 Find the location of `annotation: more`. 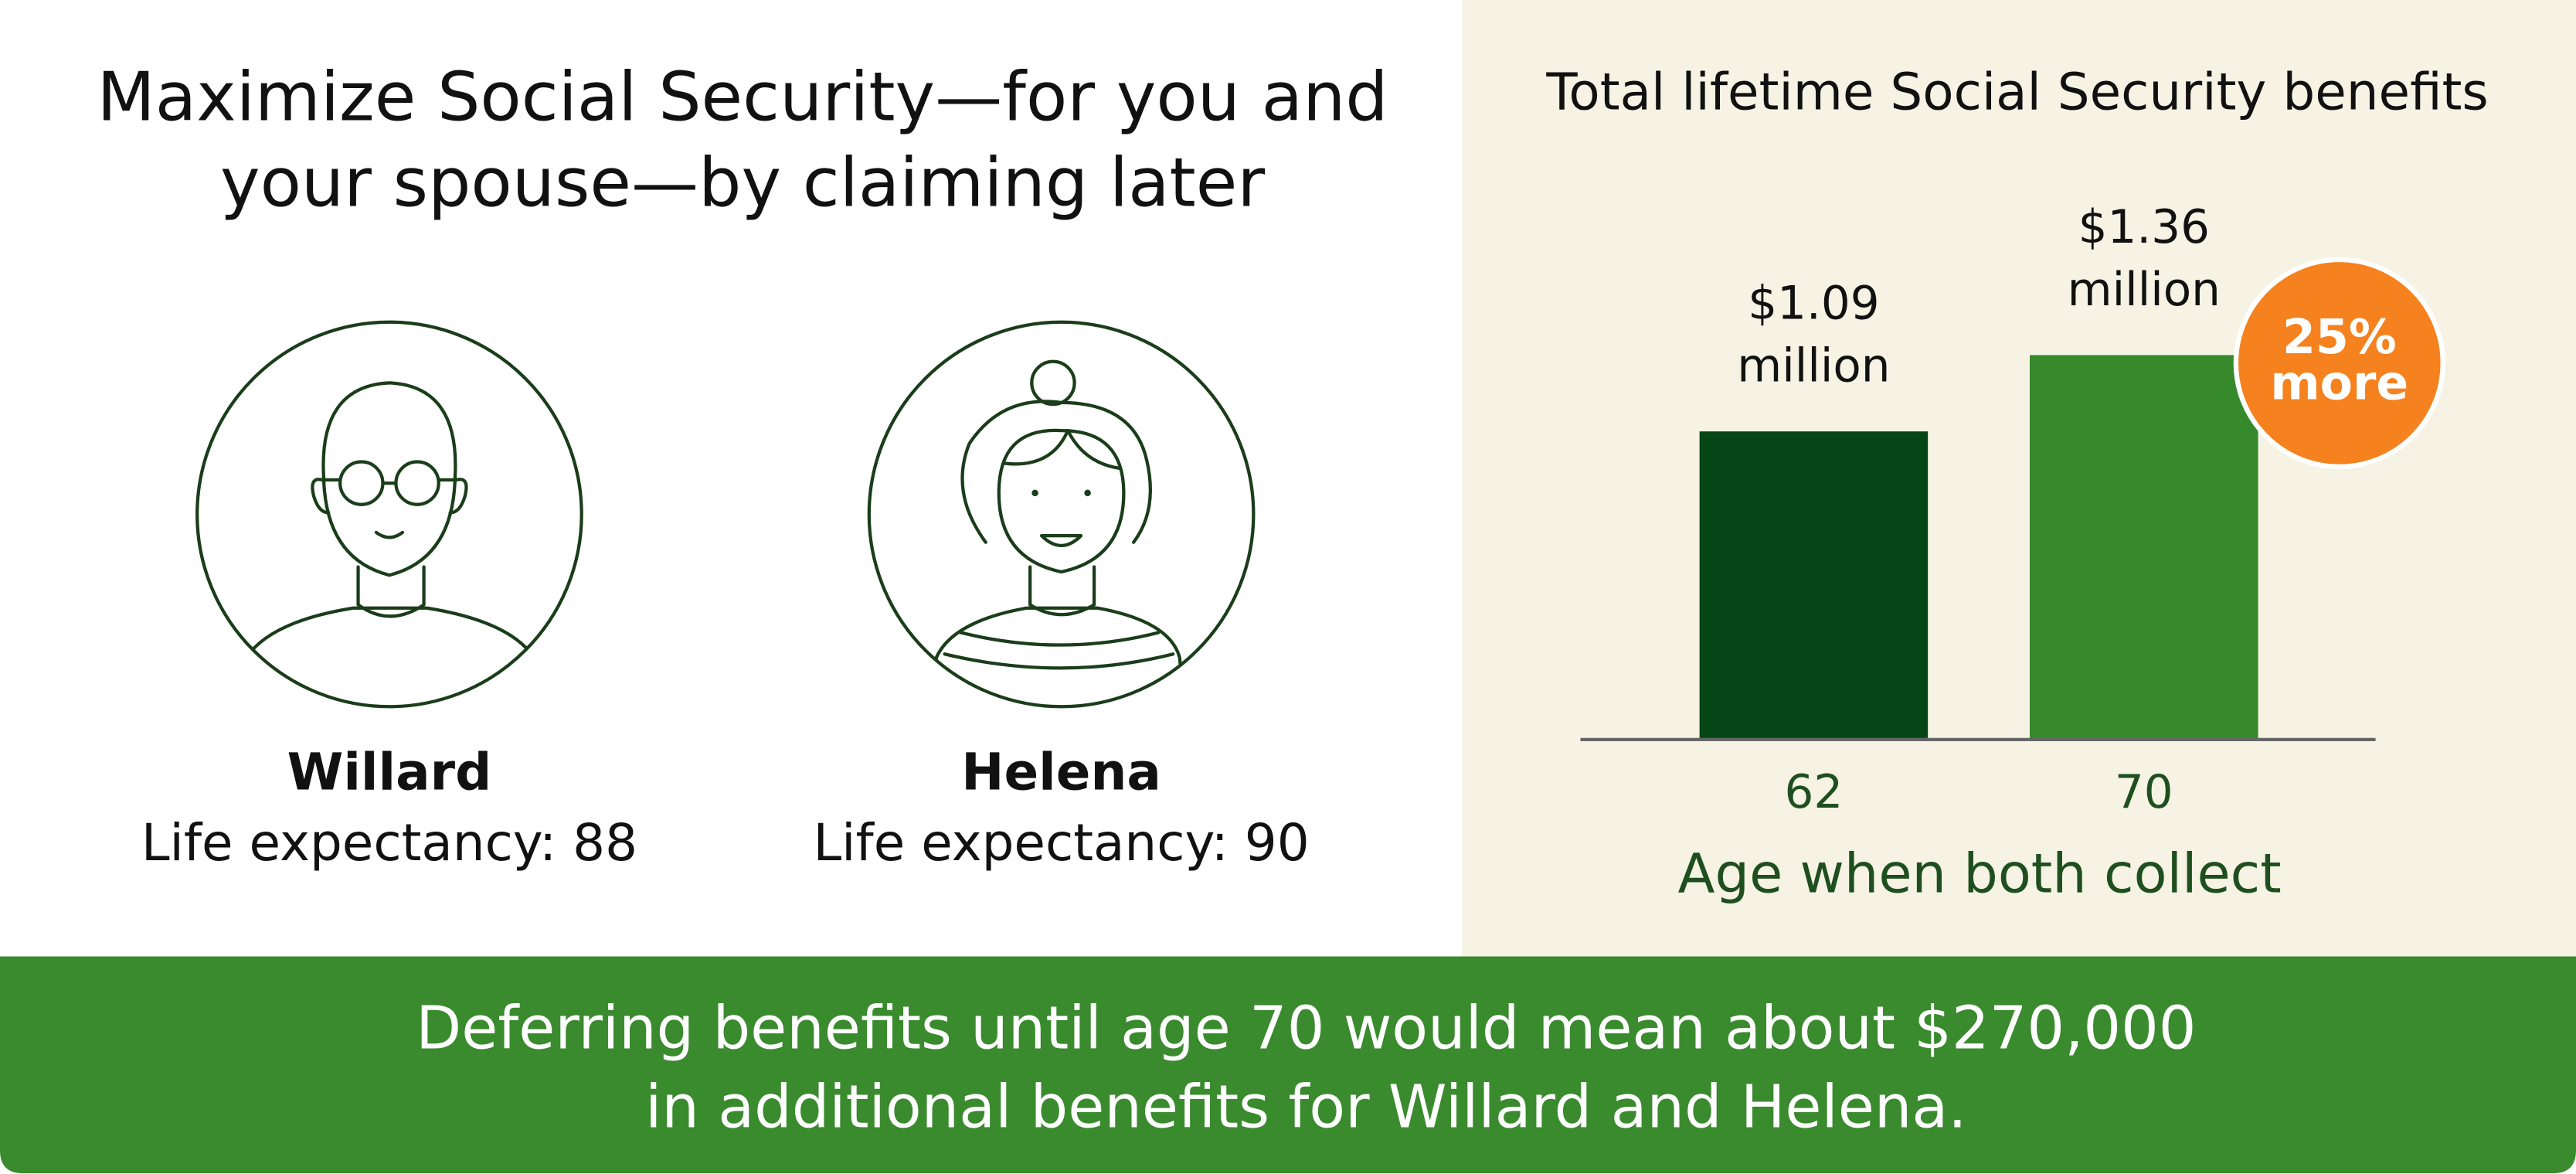

annotation: more is located at coordinates (2339, 383).